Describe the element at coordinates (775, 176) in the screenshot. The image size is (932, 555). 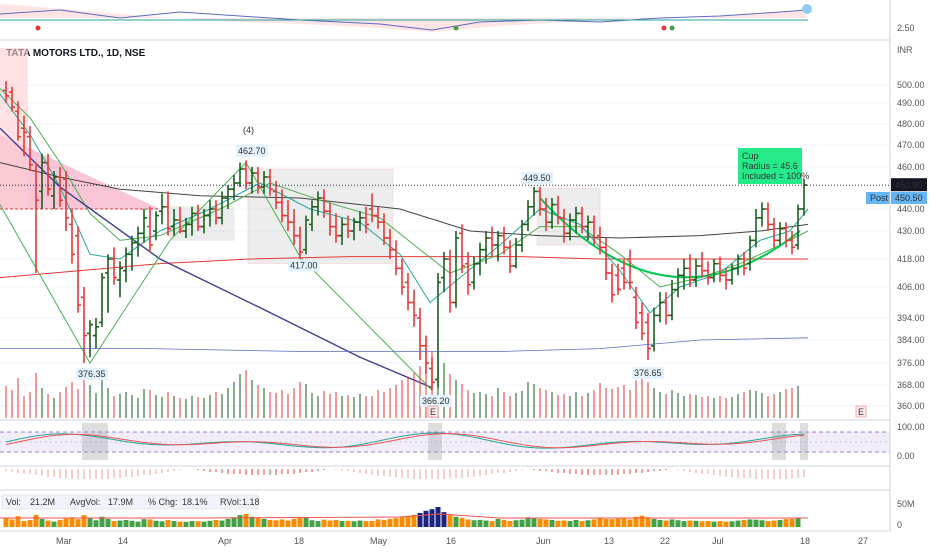
I see `cup-info-text: Included = 100%` at that location.